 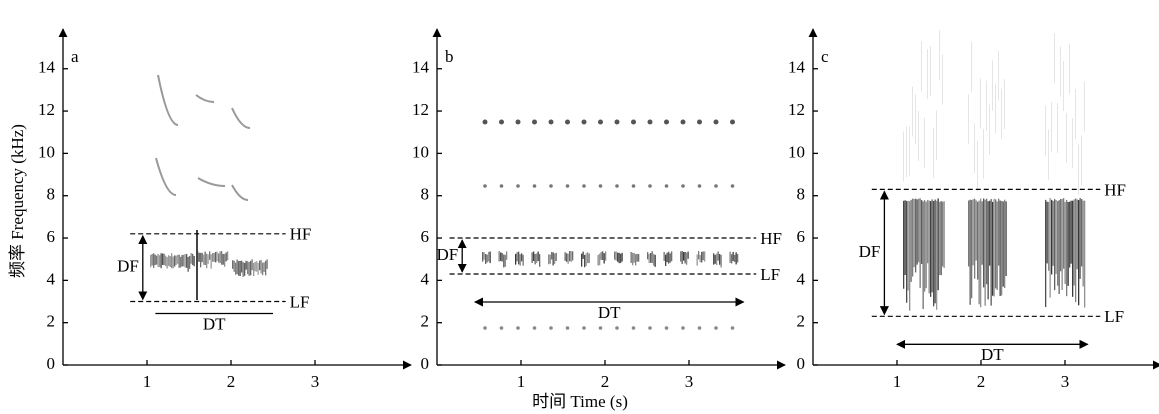 What do you see at coordinates (580, 401) in the screenshot?
I see `x-axis-title: 时间 Time (s)` at bounding box center [580, 401].